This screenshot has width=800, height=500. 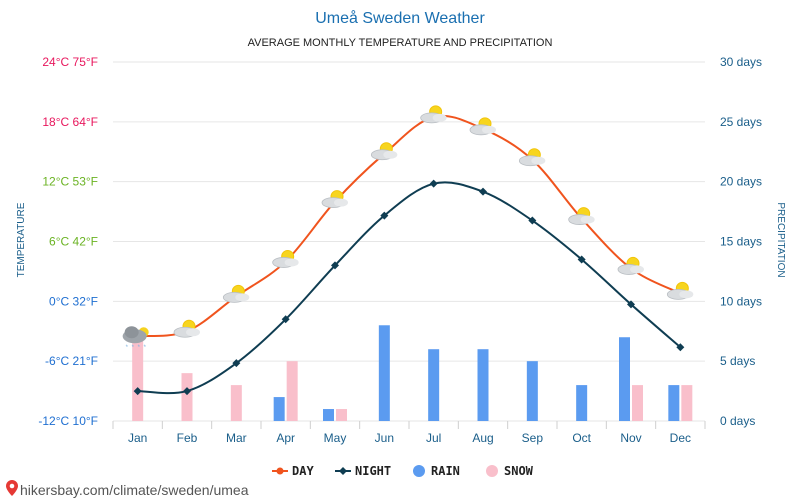 What do you see at coordinates (630, 438) in the screenshot?
I see `x-tick-label: Nov` at bounding box center [630, 438].